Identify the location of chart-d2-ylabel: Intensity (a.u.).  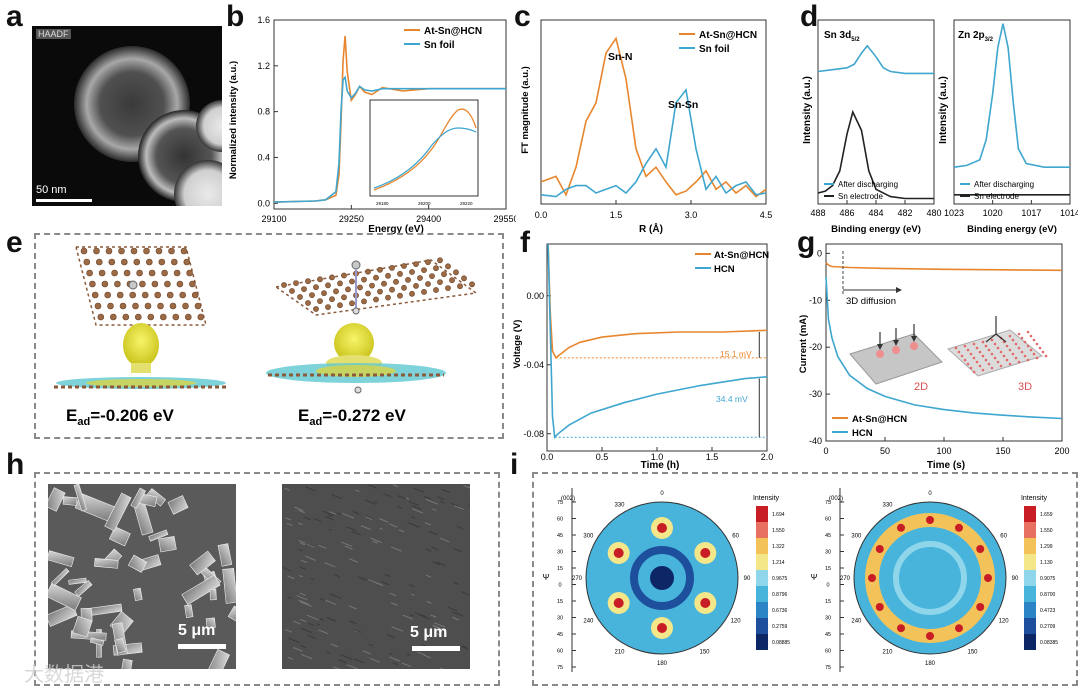
(943, 110).